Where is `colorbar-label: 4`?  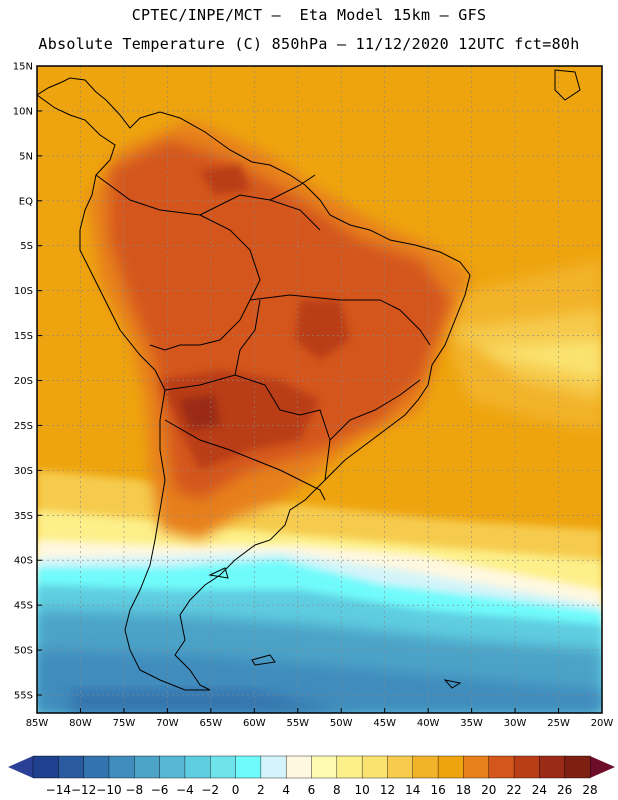
colorbar-label: 4 is located at coordinates (286, 790).